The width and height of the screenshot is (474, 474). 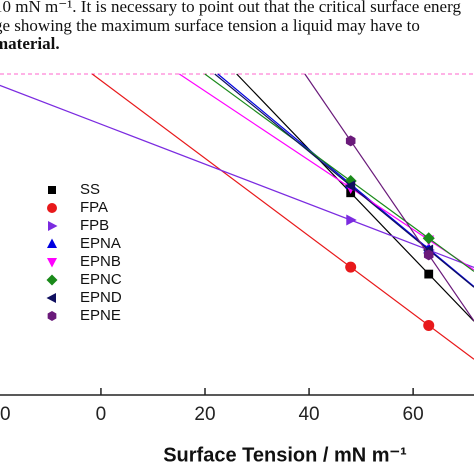 I want to click on x-tick-label: 20, so click(x=204, y=414).